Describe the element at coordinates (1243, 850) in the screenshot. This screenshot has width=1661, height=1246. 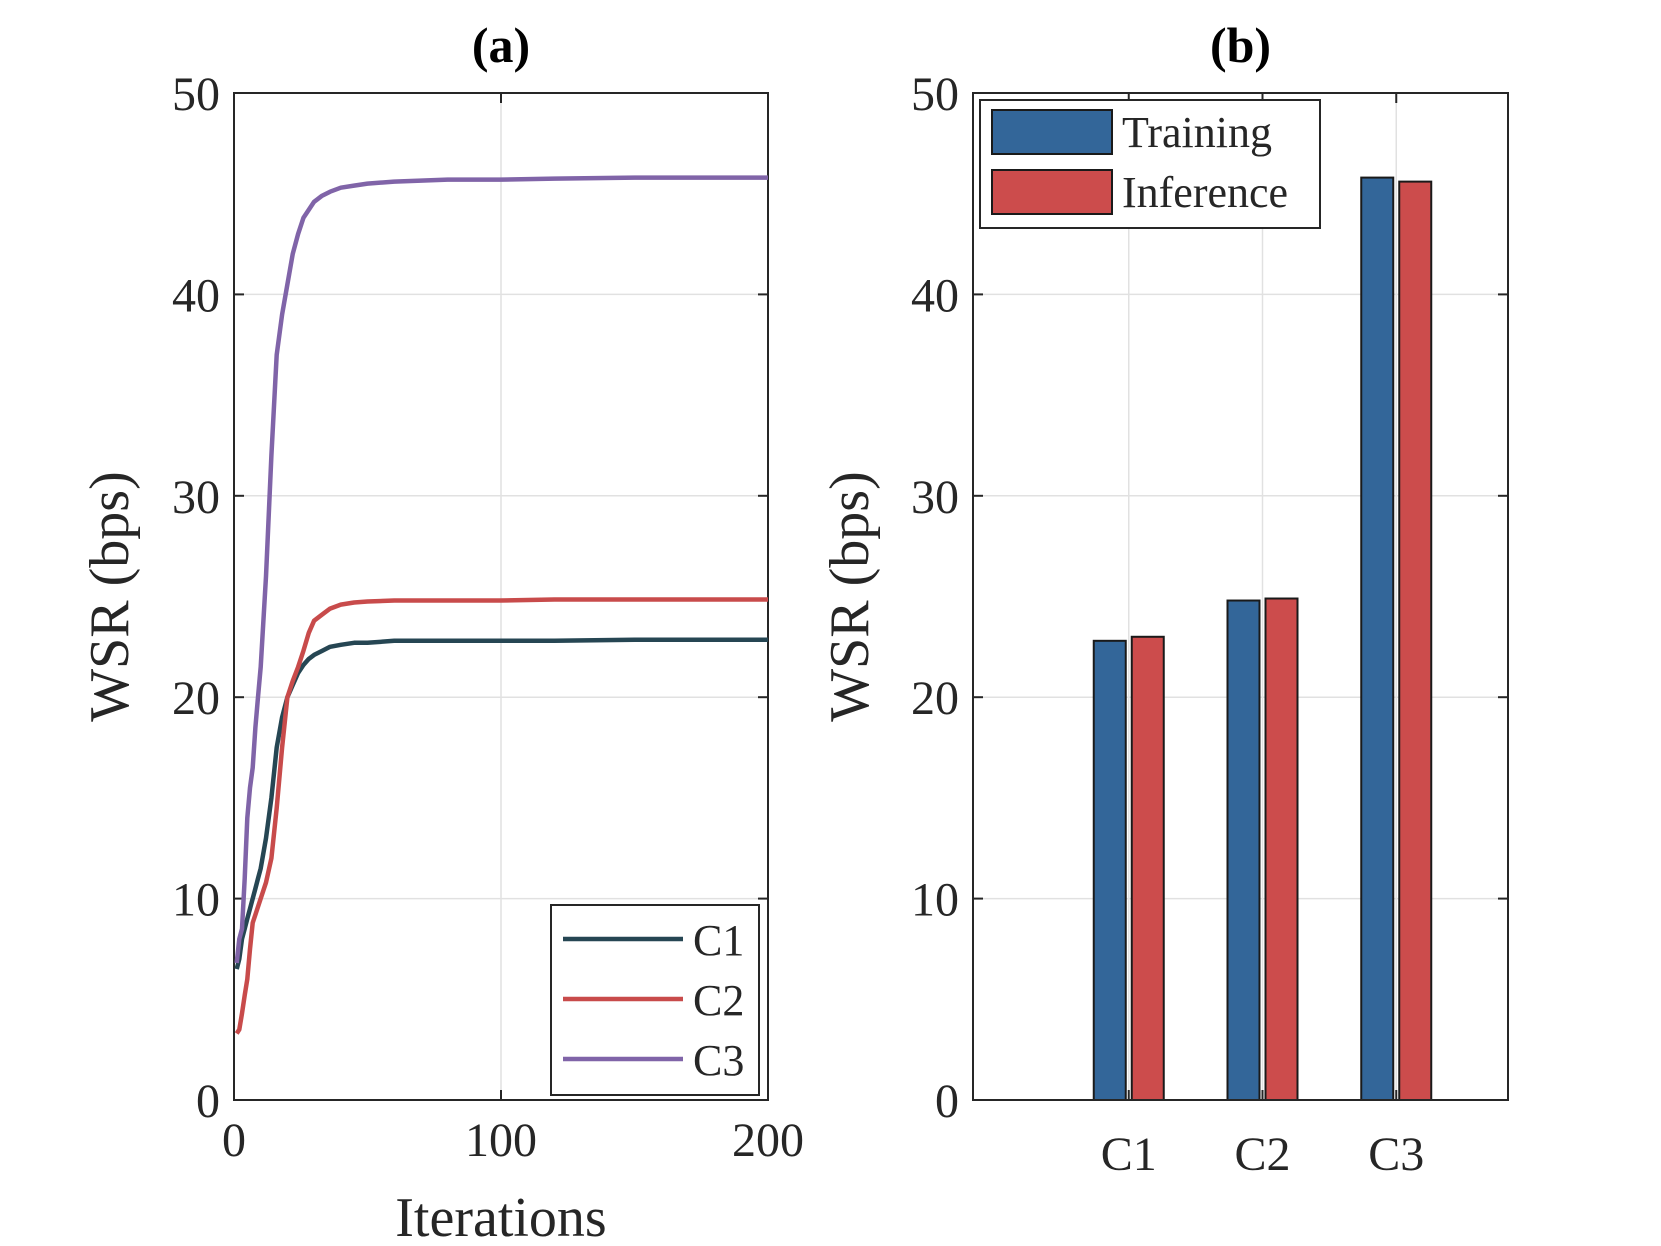
I see `bar-training-c2` at that location.